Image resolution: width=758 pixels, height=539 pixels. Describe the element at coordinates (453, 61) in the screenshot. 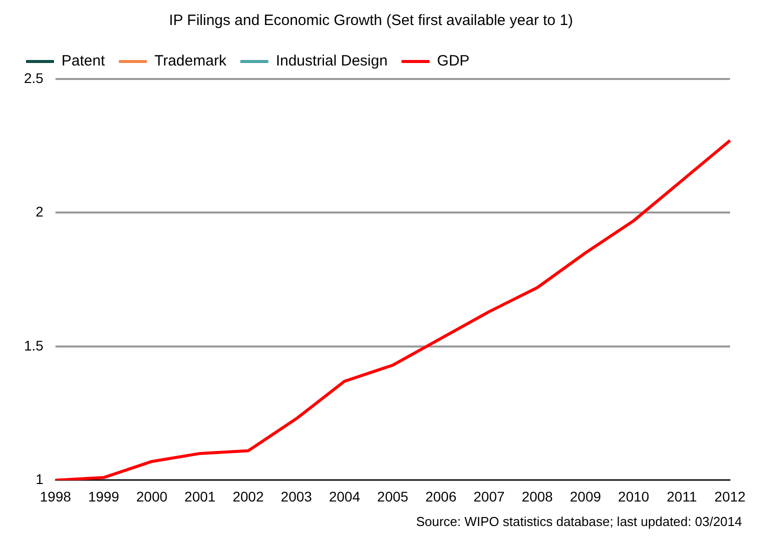

I see `legend-label: GDP` at that location.